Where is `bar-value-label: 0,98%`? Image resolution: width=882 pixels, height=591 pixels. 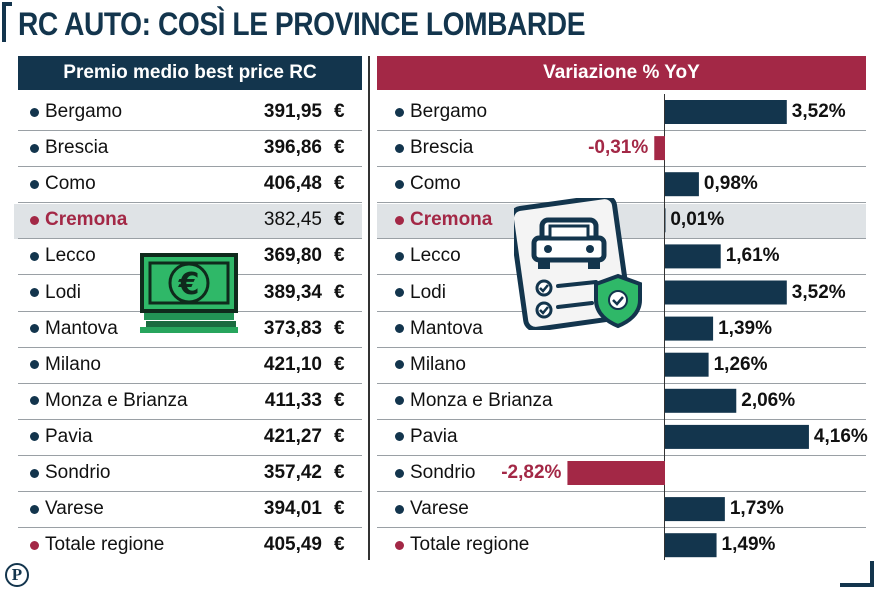 bar-value-label: 0,98% is located at coordinates (730, 184).